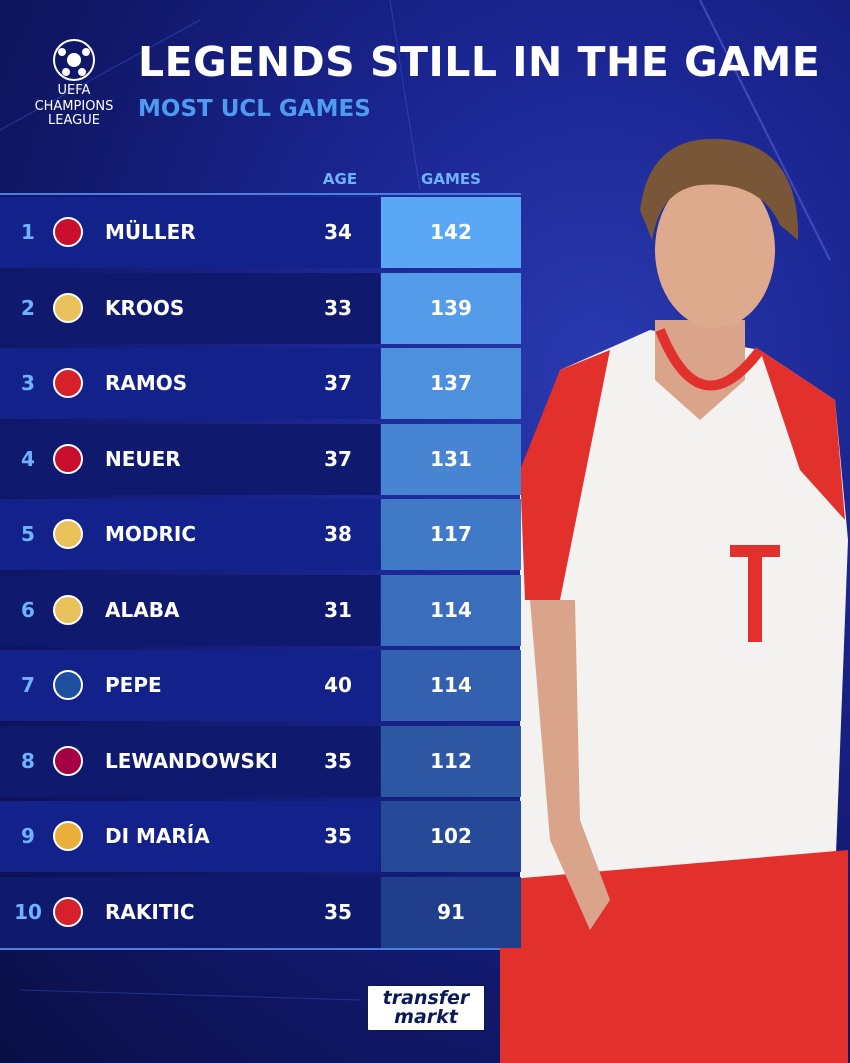  Describe the element at coordinates (28, 685) in the screenshot. I see `rank: 7` at that location.